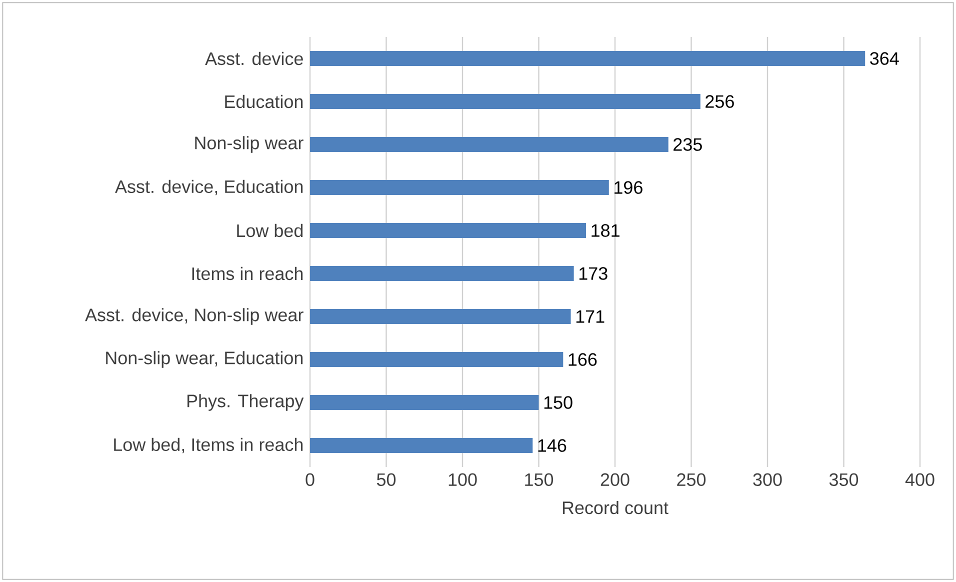 This screenshot has height=582, width=956. Describe the element at coordinates (590, 316) in the screenshot. I see `data-label: 171` at that location.